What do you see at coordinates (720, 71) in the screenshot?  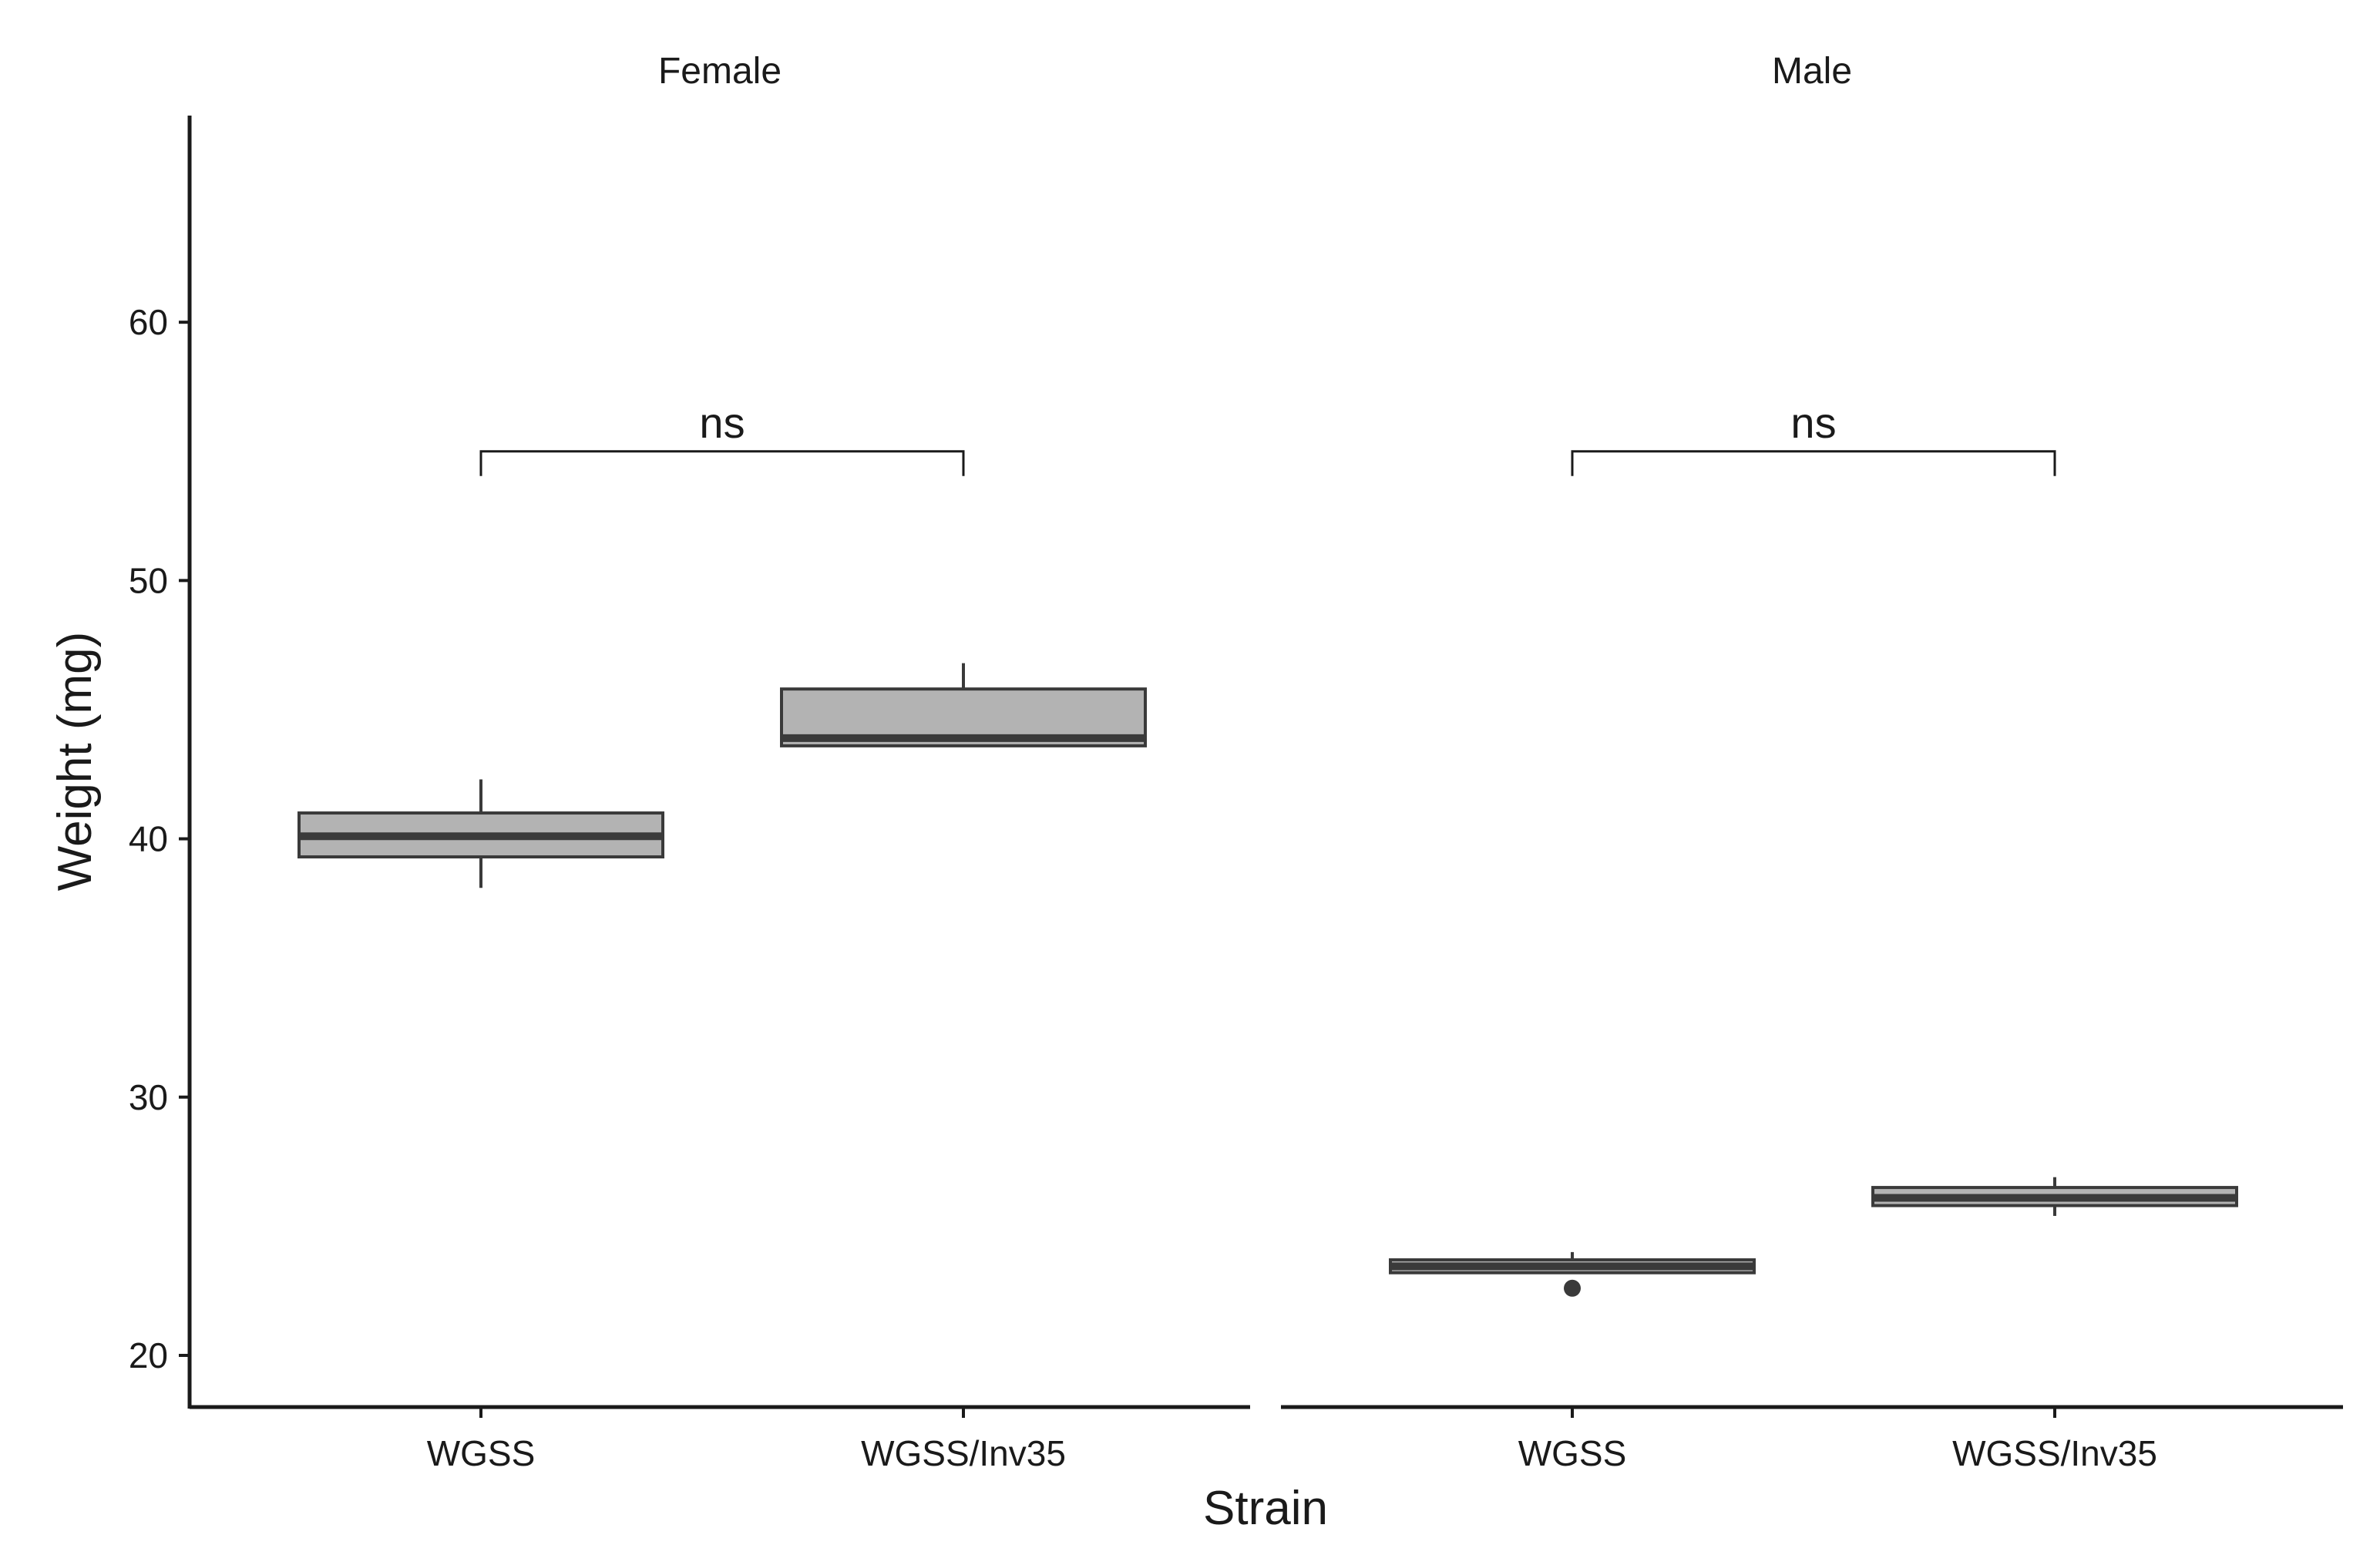 I see `panel-strip-label: Female` at bounding box center [720, 71].